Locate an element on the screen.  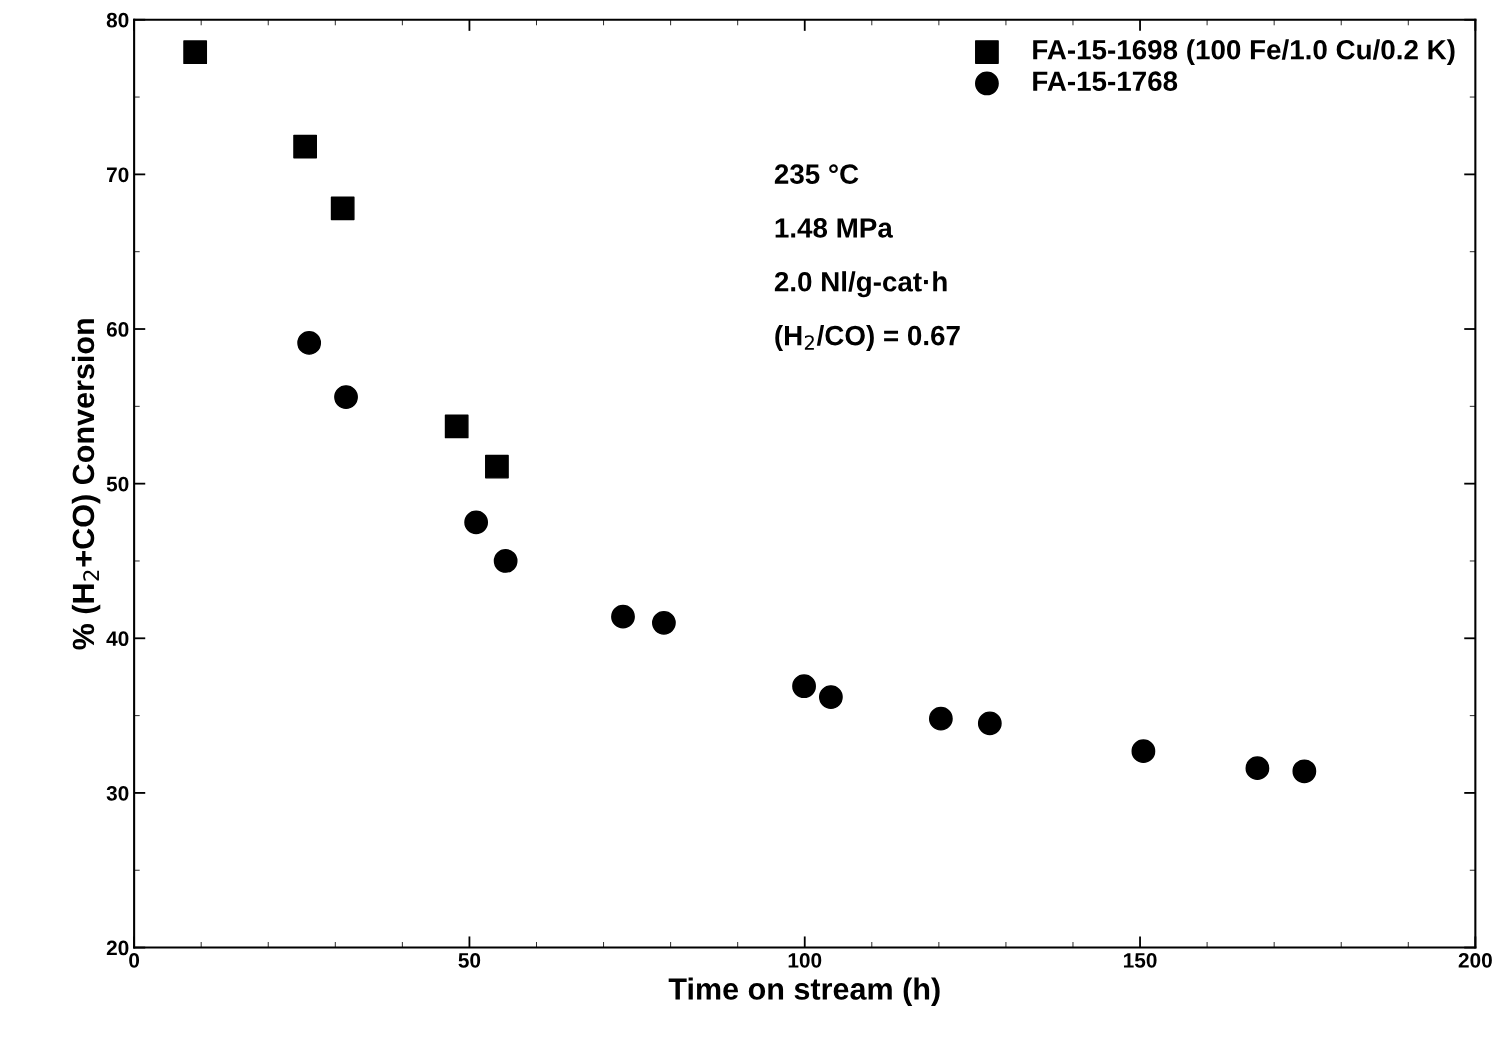
annotation: 235 °C is located at coordinates (816, 174).